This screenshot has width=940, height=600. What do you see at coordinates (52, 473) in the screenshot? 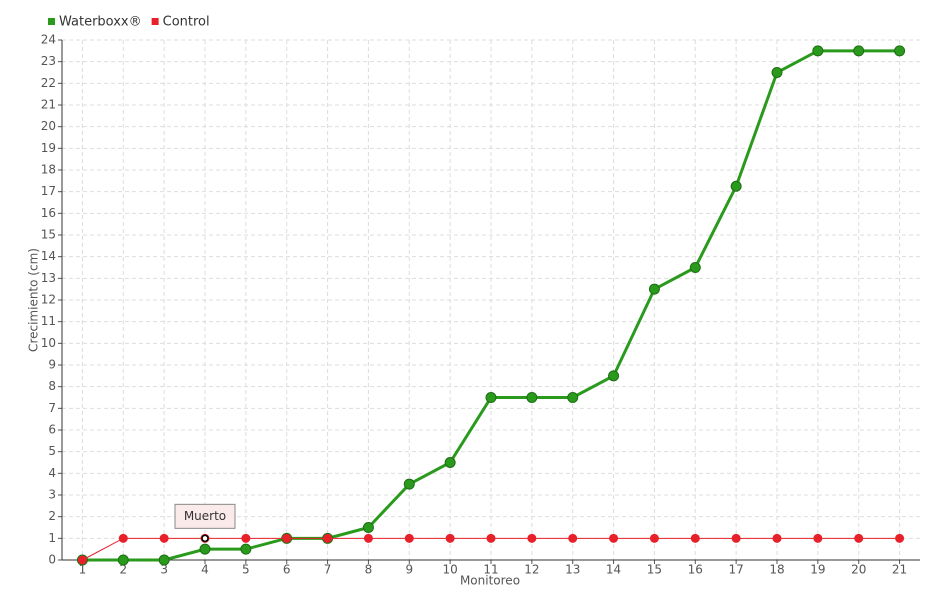
I see `y-tick-label: 4` at bounding box center [52, 473].